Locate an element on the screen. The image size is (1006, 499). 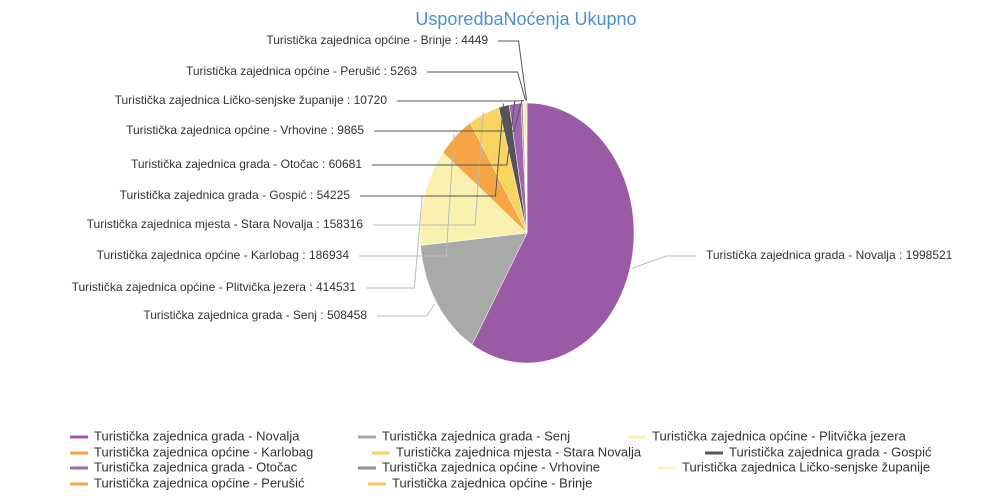
legend-label: Turistička zajednica općine - Brinje is located at coordinates (492, 482).